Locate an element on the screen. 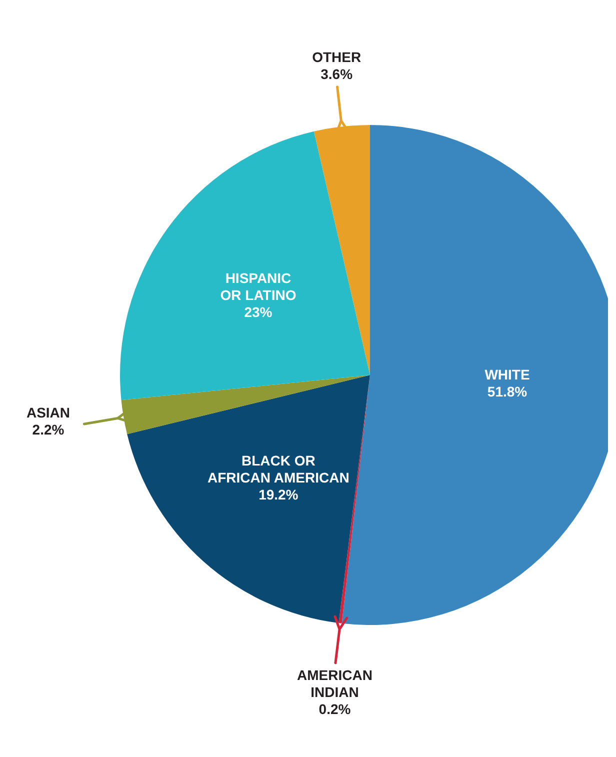 This screenshot has width=616, height=757. data-label: 2.2% is located at coordinates (48, 429).